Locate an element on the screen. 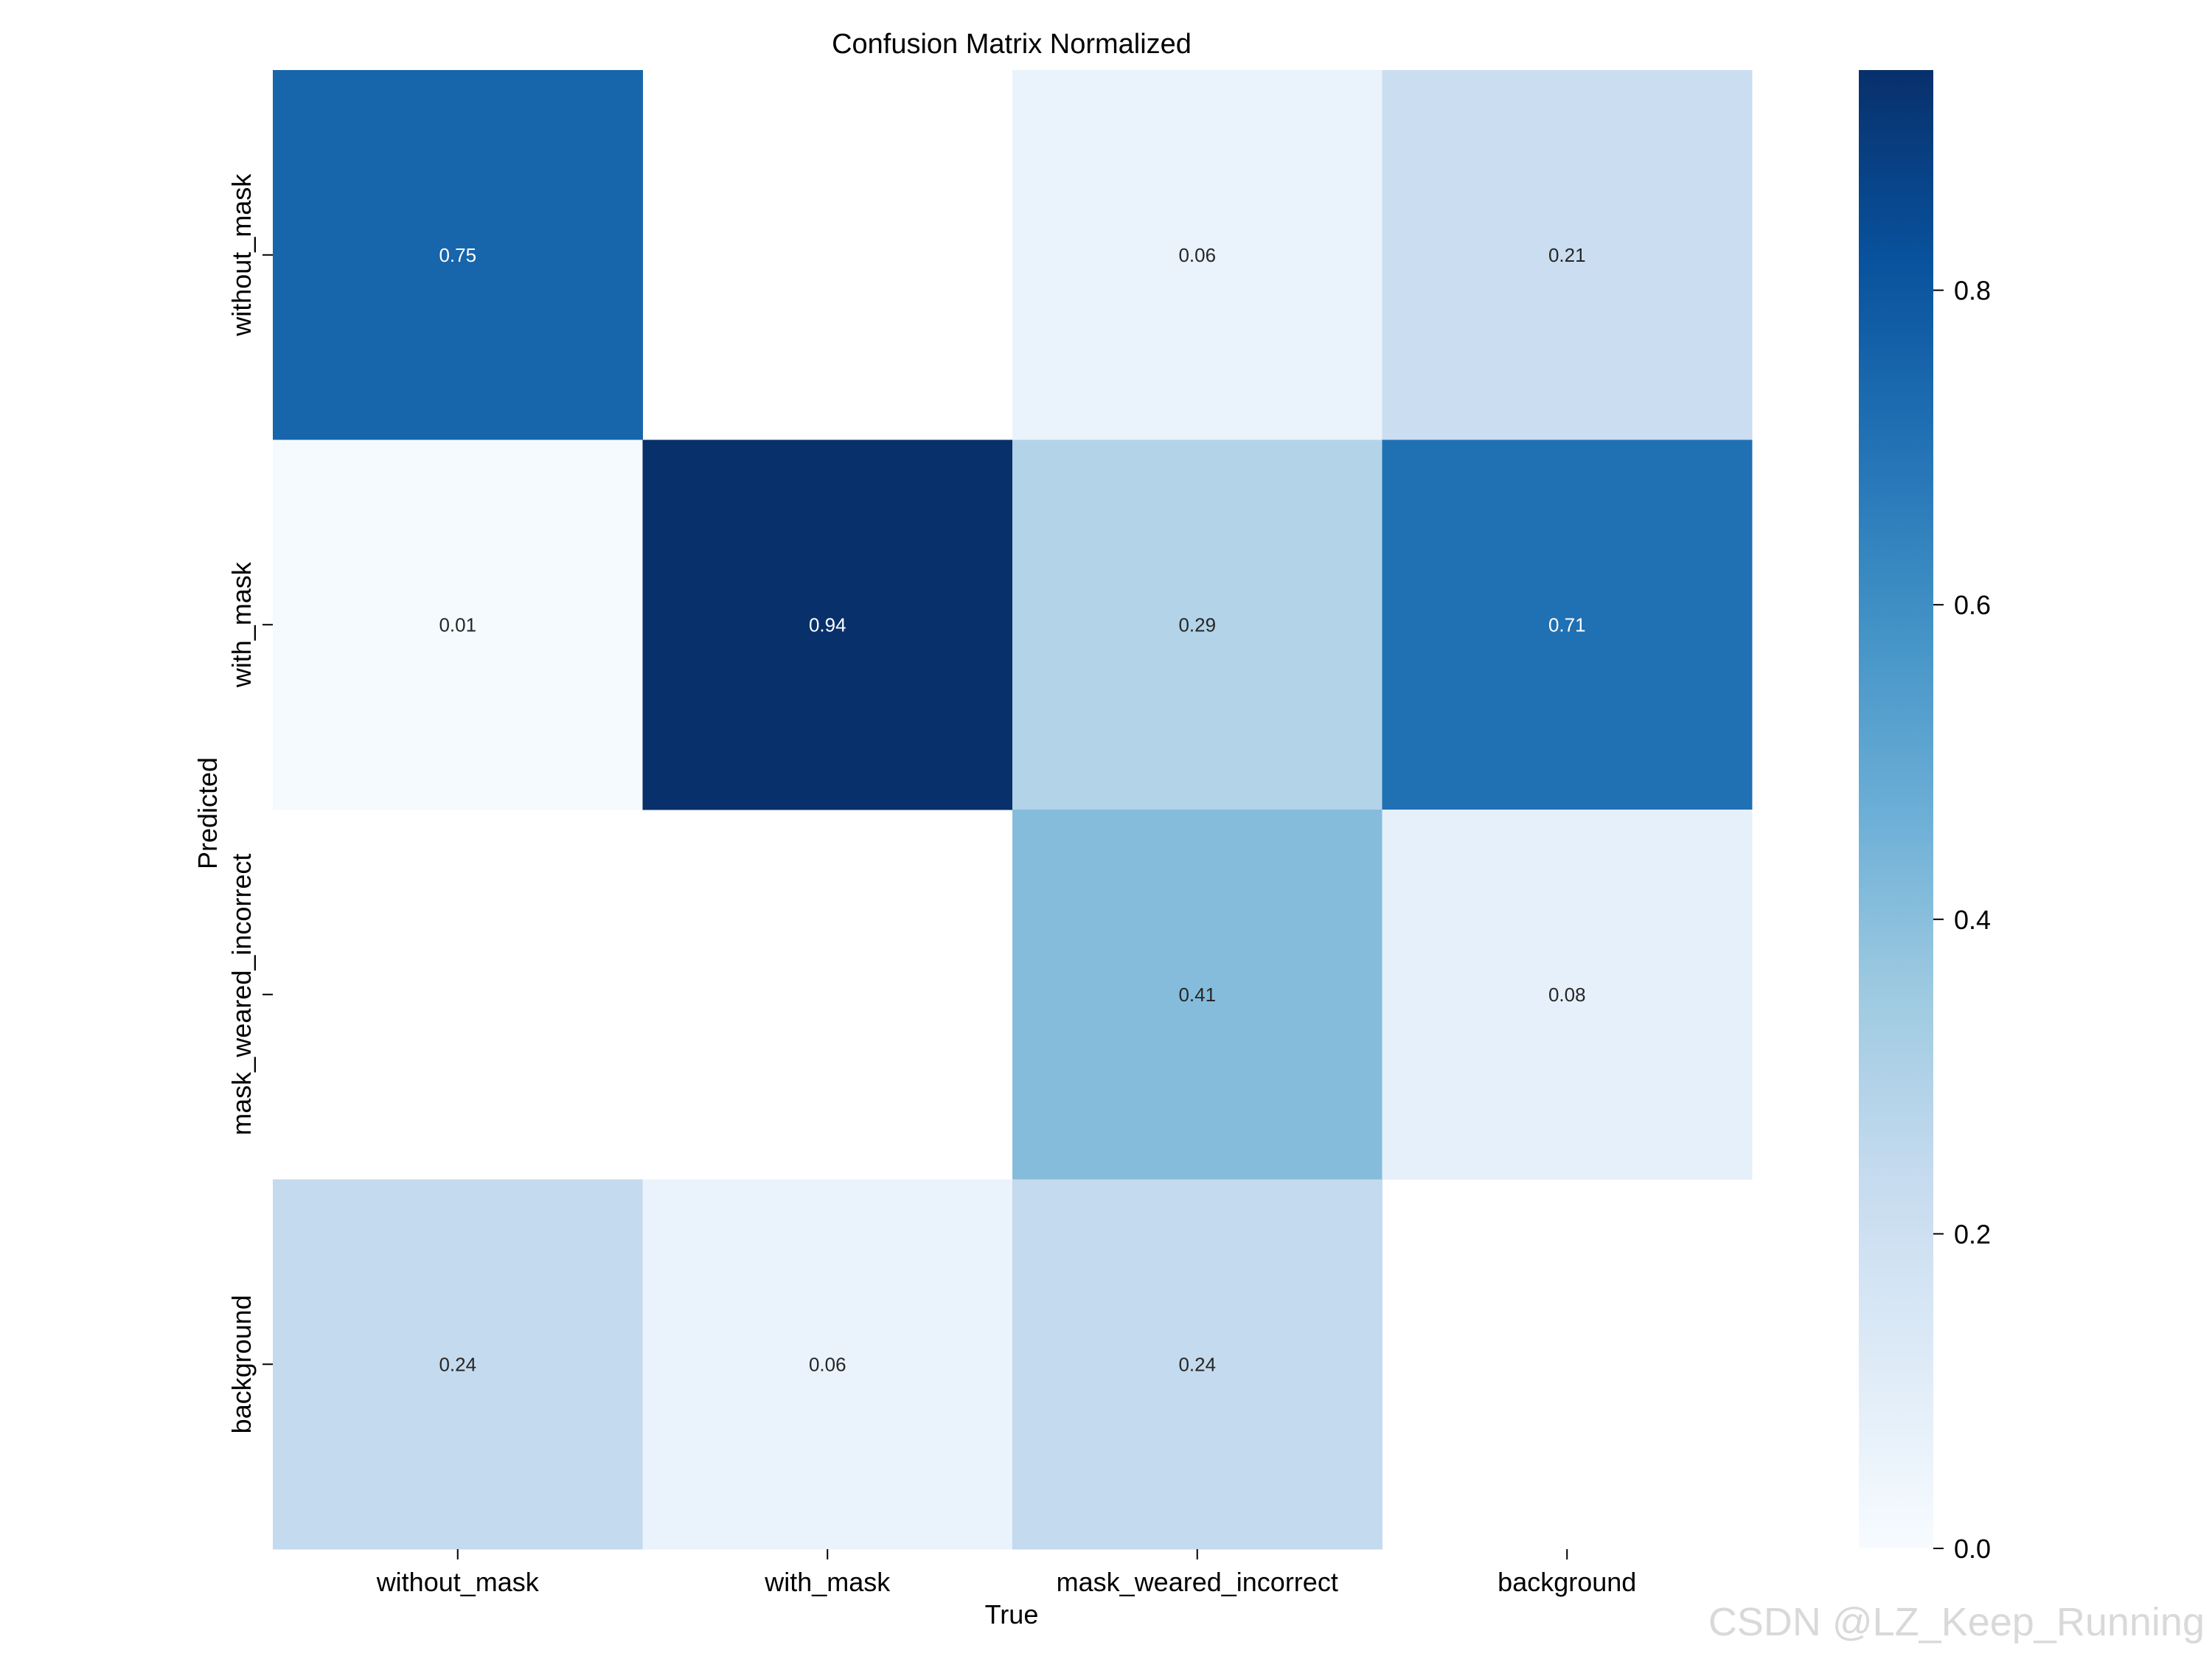 Image resolution: width=2212 pixels, height=1659 pixels. y-tick-label: with_mask is located at coordinates (241, 624).